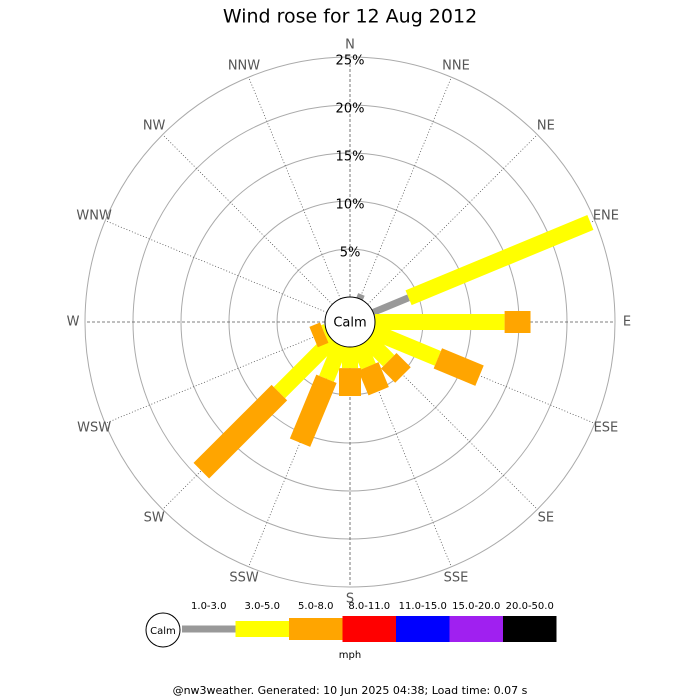  What do you see at coordinates (456, 577) in the screenshot?
I see `direction-label: SSE` at bounding box center [456, 577].